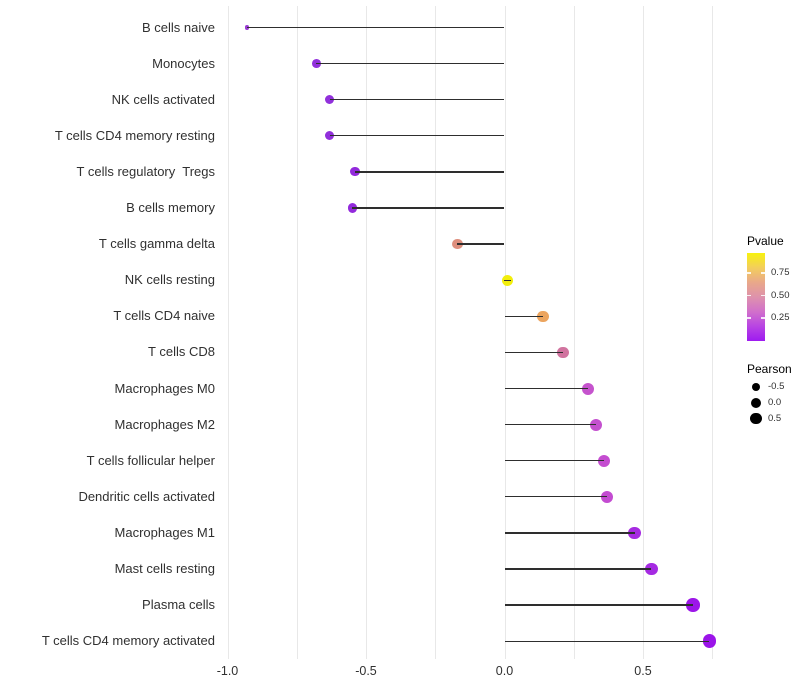 This screenshot has height=700, width=800. I want to click on x-axis-tick-label: -1.0, so click(227, 671).